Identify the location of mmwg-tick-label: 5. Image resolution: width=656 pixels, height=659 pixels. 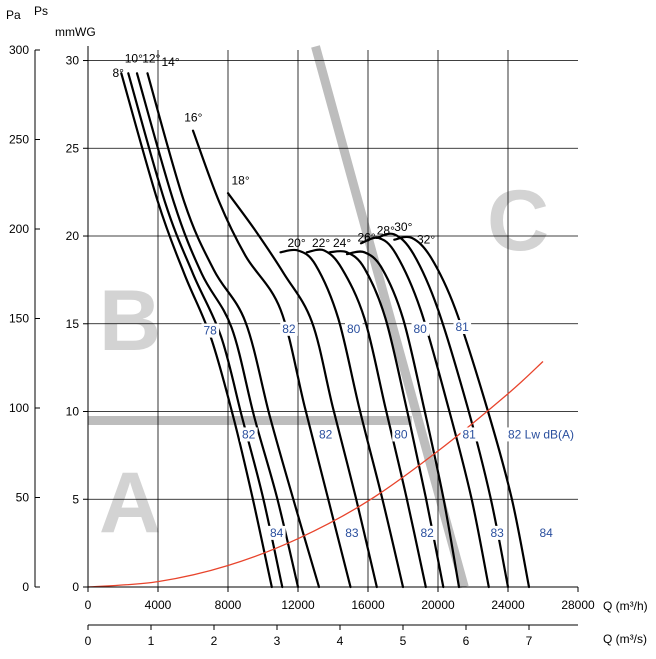
(75, 499).